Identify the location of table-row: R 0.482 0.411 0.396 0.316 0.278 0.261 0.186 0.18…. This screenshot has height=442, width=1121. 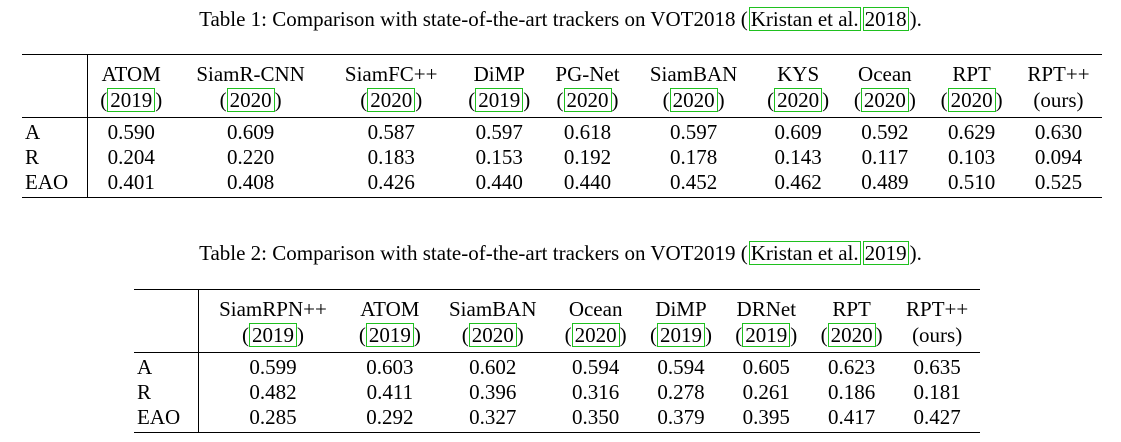
(557, 392).